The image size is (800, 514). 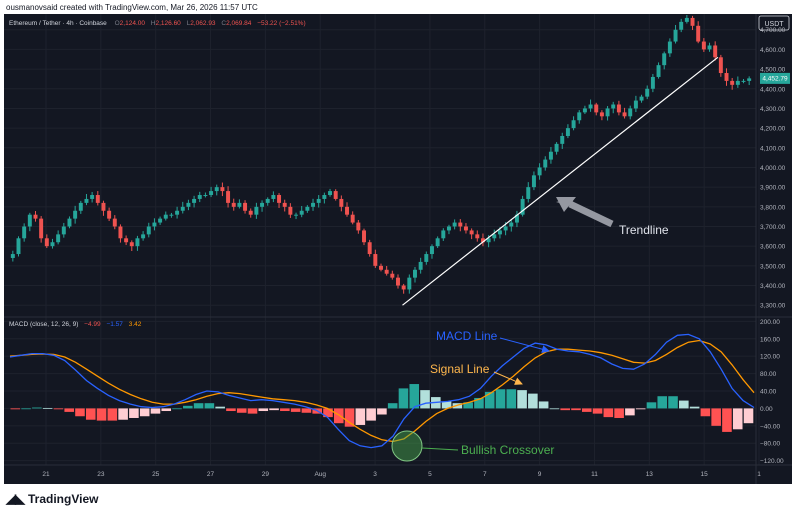 What do you see at coordinates (773, 306) in the screenshot?
I see `price-tick-label: 3,300.00` at bounding box center [773, 306].